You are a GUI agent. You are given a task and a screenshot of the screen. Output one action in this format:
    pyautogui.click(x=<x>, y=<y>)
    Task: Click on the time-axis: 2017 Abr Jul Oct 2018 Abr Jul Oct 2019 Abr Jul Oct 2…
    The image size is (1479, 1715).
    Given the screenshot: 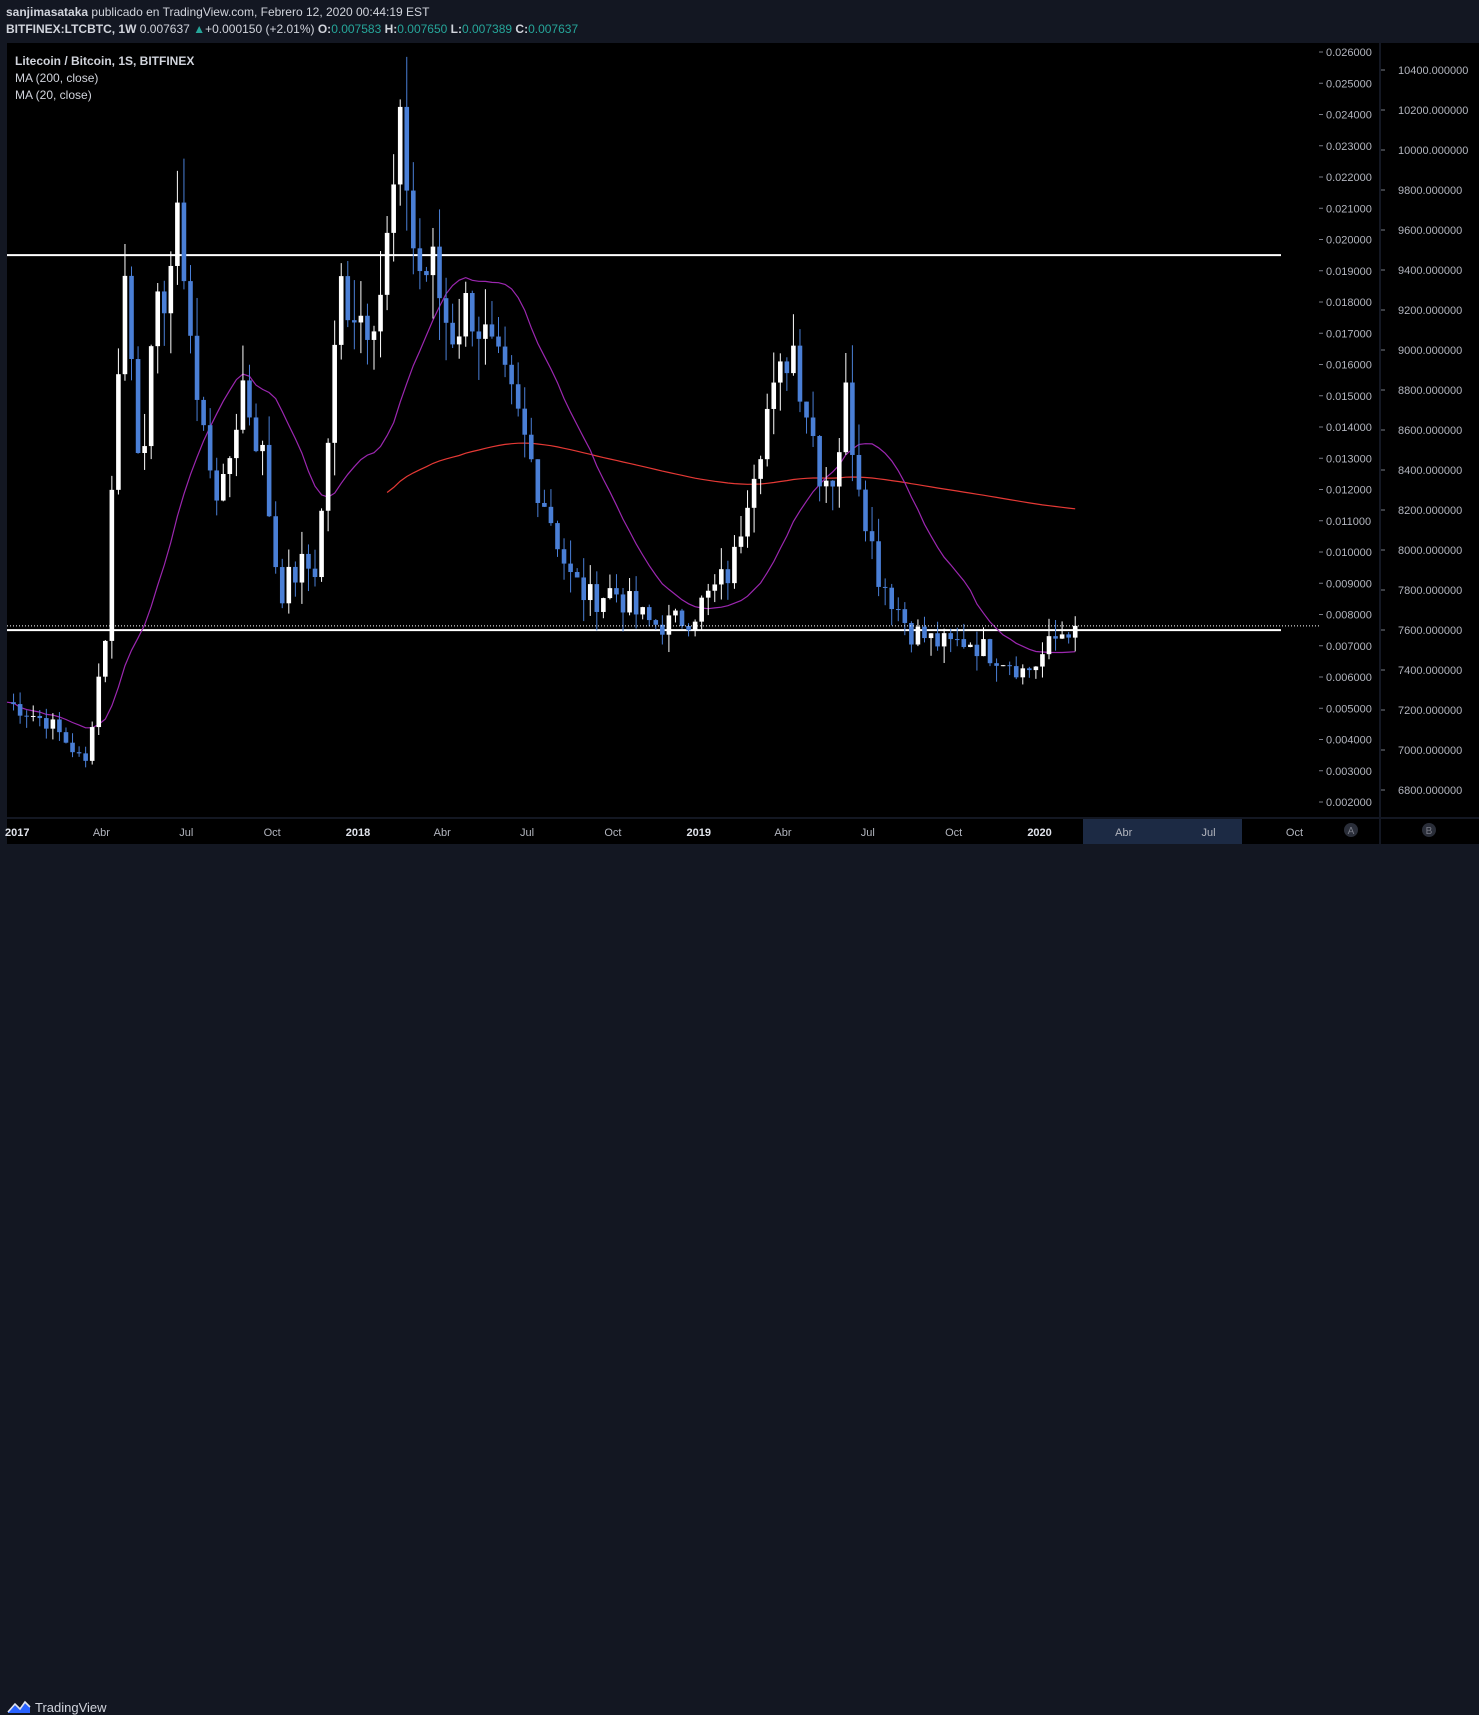 What is the action you would take?
    pyautogui.click(x=742, y=831)
    